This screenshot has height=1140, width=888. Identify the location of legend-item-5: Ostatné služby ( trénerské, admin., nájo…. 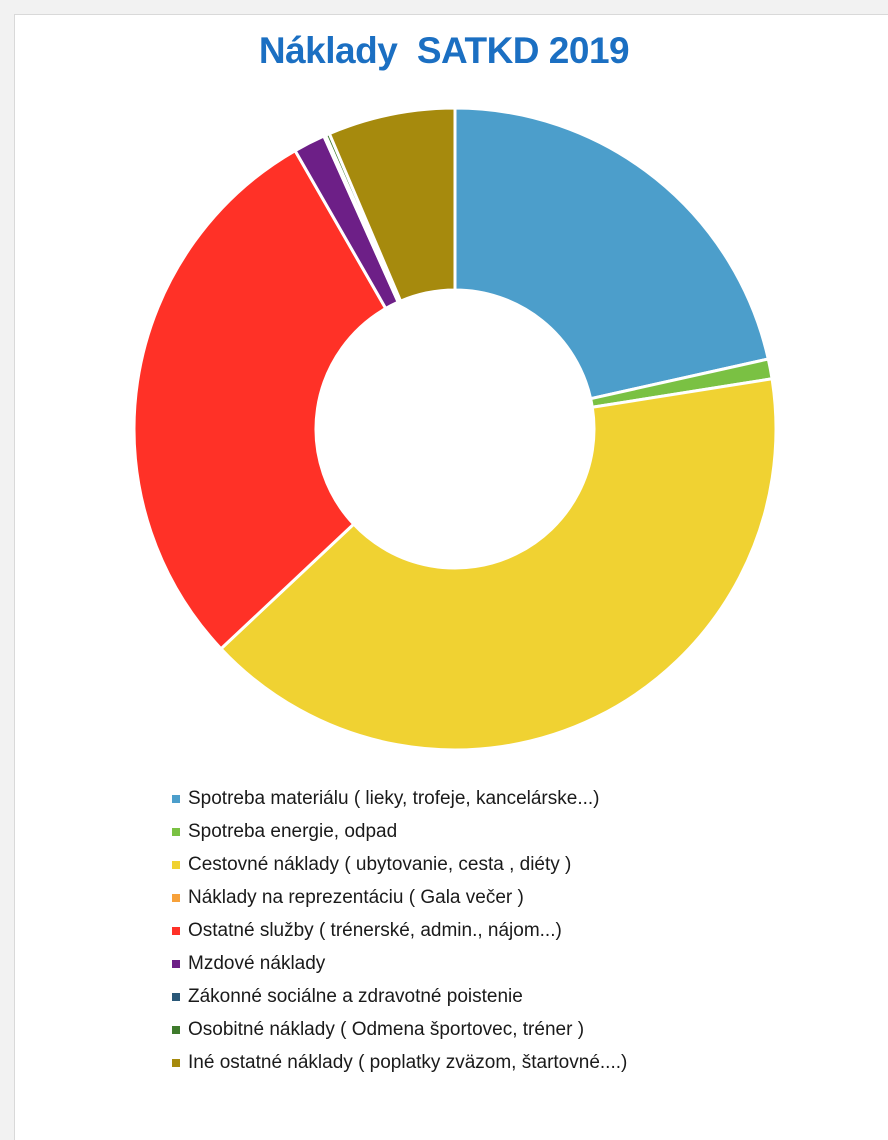
(399, 930).